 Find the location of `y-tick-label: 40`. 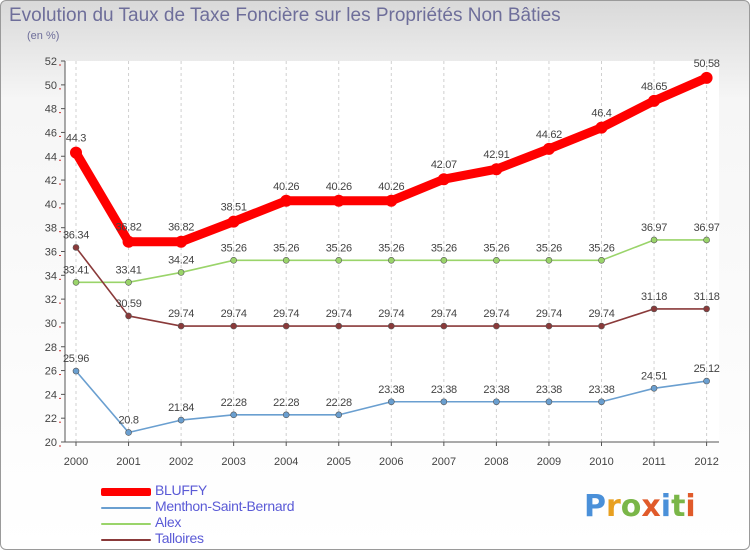

y-tick-label: 40 is located at coordinates (51, 205).